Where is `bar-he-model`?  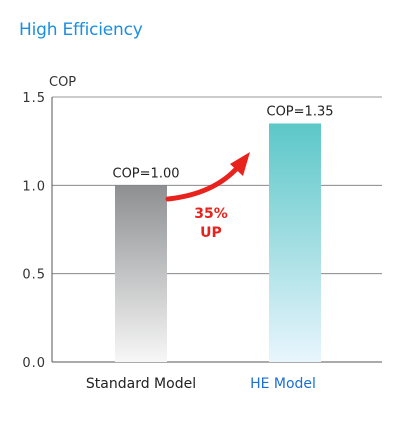
bar-he-model is located at coordinates (295, 242).